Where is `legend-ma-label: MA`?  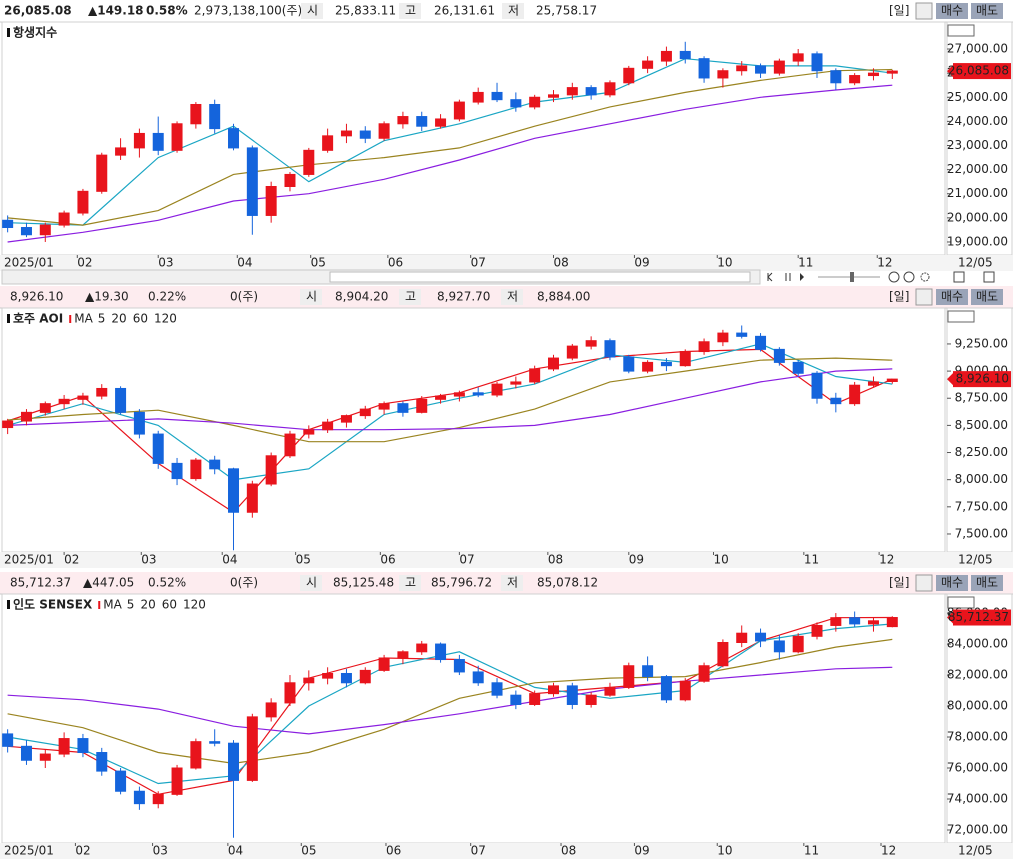 legend-ma-label: MA is located at coordinates (112, 605).